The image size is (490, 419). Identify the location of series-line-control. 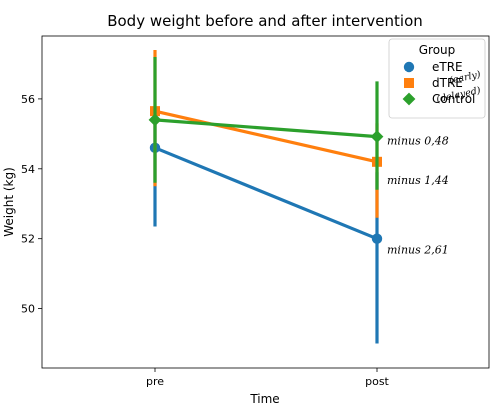
(266, 128).